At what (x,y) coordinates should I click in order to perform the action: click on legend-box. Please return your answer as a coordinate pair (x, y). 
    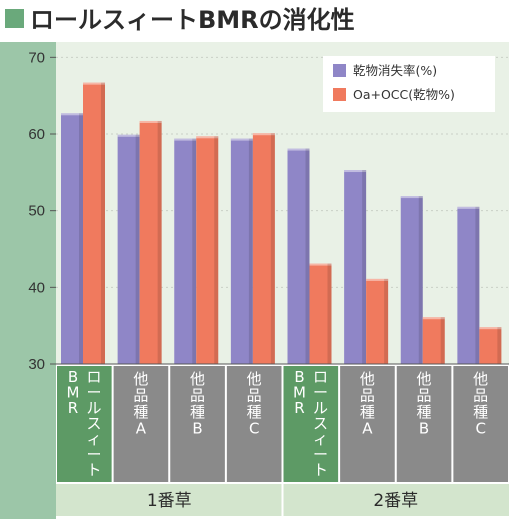
    Looking at the image, I should click on (409, 84).